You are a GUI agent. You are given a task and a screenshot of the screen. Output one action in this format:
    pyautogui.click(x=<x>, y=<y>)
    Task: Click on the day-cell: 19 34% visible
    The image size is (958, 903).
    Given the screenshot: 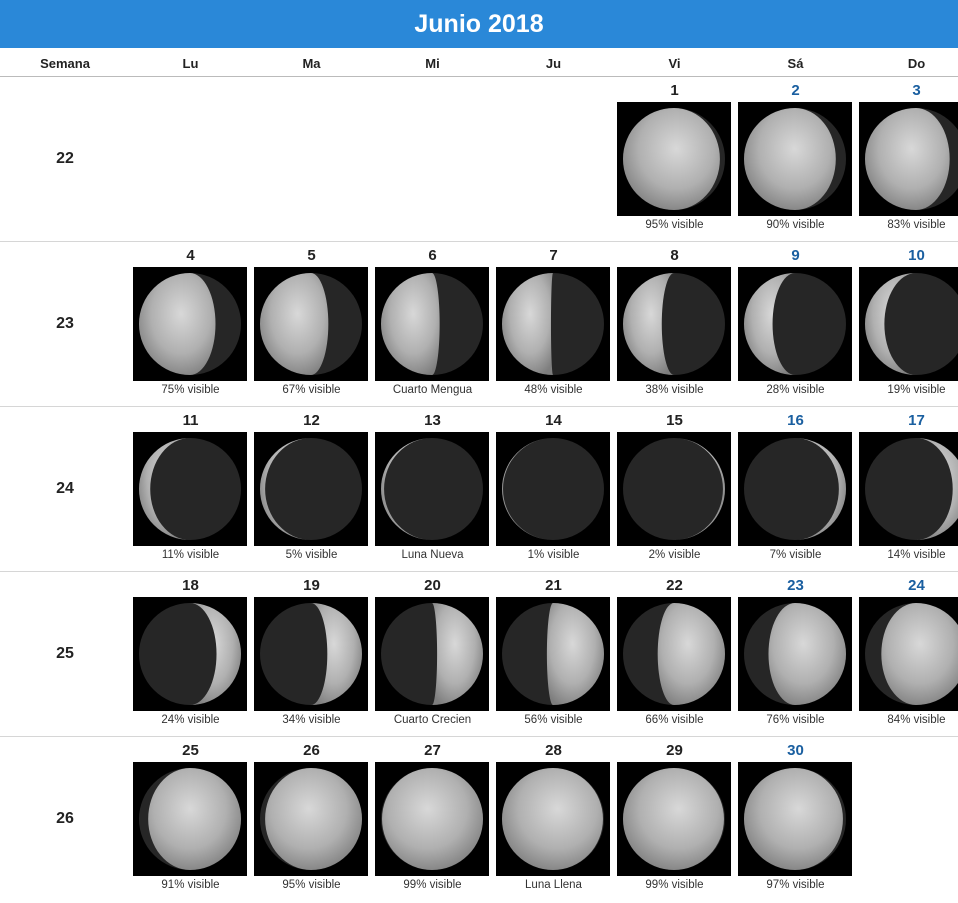 What is the action you would take?
    pyautogui.click(x=311, y=655)
    